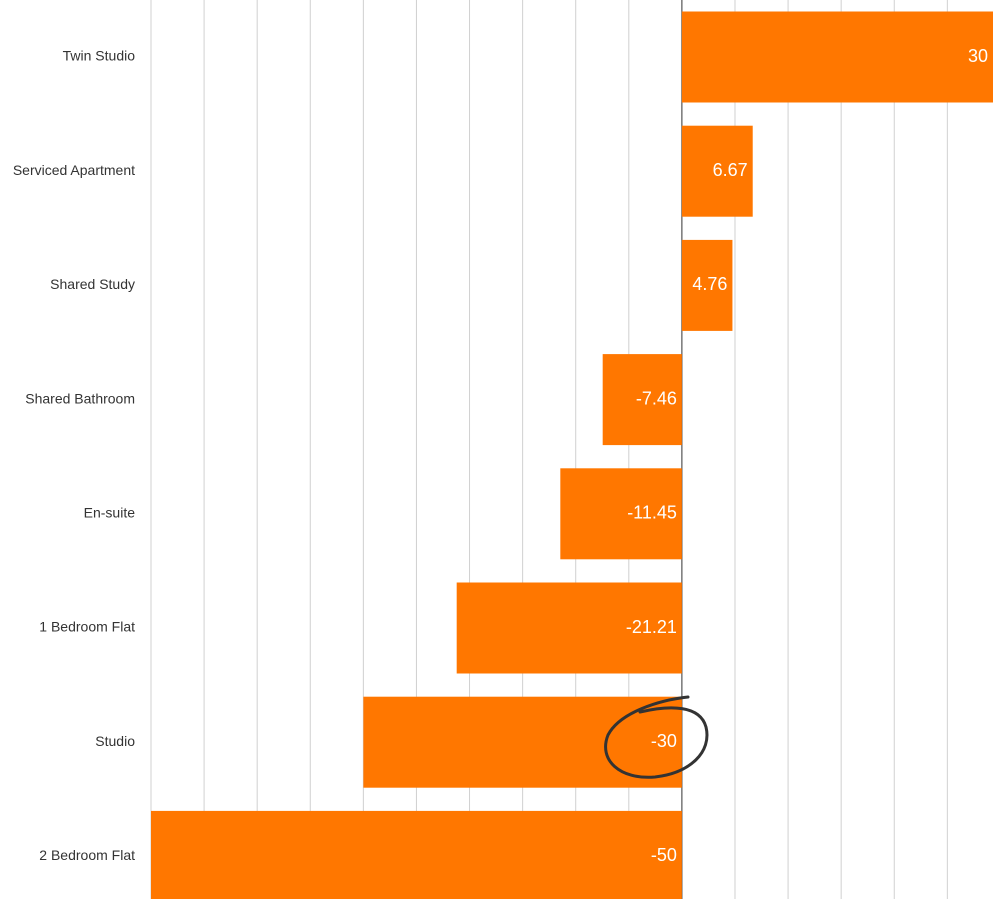 The width and height of the screenshot is (993, 899). What do you see at coordinates (99, 56) in the screenshot?
I see `y-tick-label: Twin Studio` at bounding box center [99, 56].